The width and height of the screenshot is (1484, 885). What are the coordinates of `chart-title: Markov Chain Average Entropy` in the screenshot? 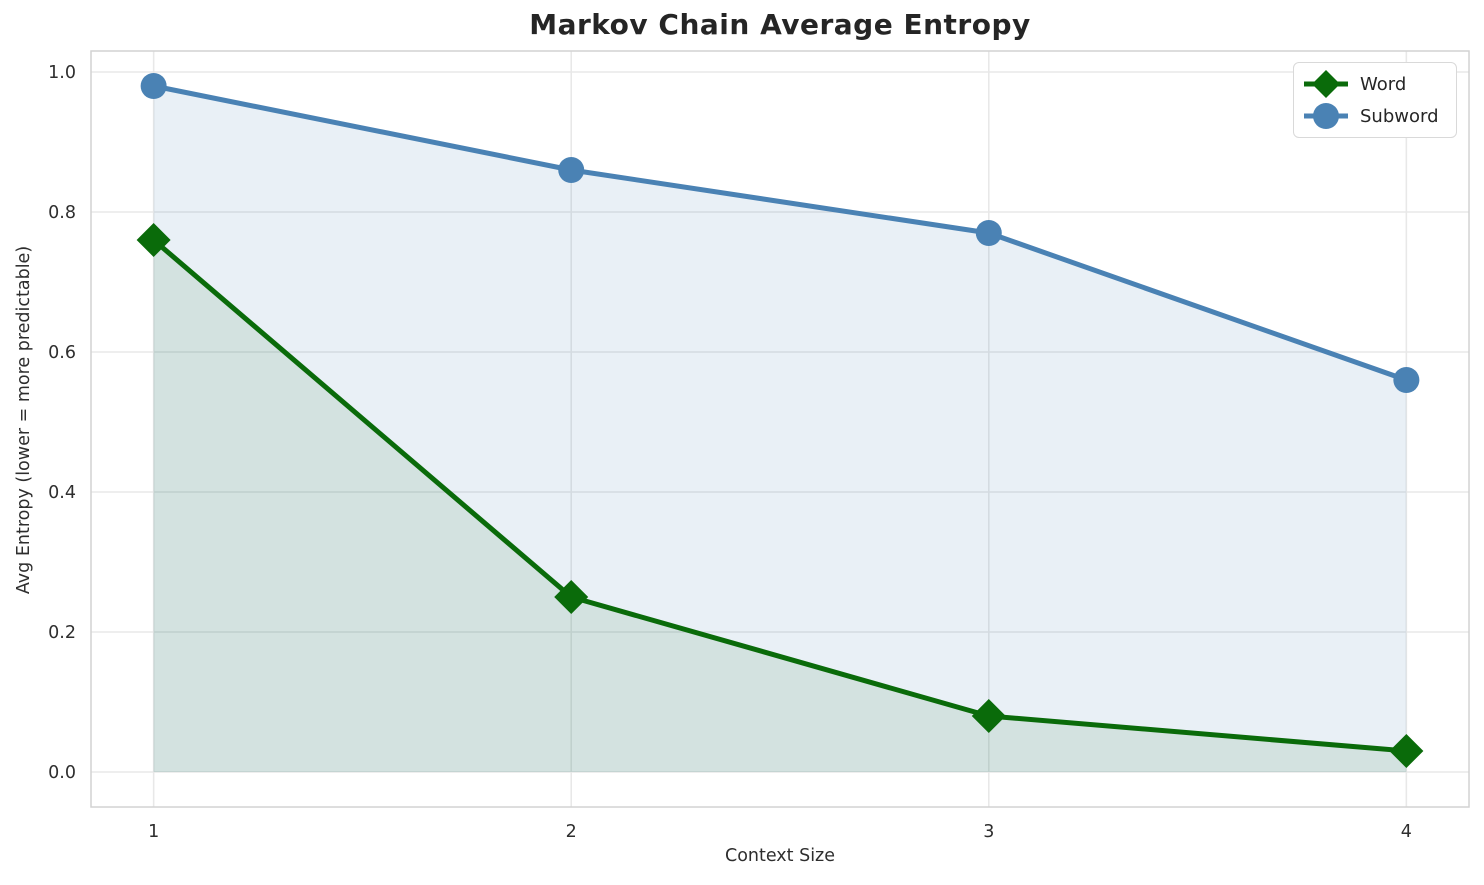 It's located at (780, 24).